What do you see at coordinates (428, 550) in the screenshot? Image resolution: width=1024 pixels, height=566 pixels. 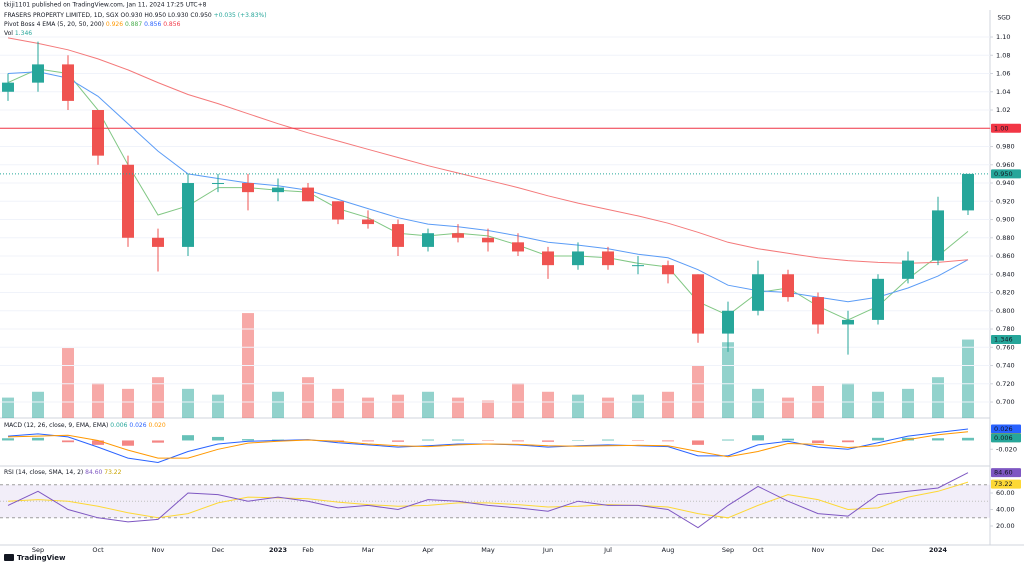 I see `x-tick-label: Apr` at bounding box center [428, 550].